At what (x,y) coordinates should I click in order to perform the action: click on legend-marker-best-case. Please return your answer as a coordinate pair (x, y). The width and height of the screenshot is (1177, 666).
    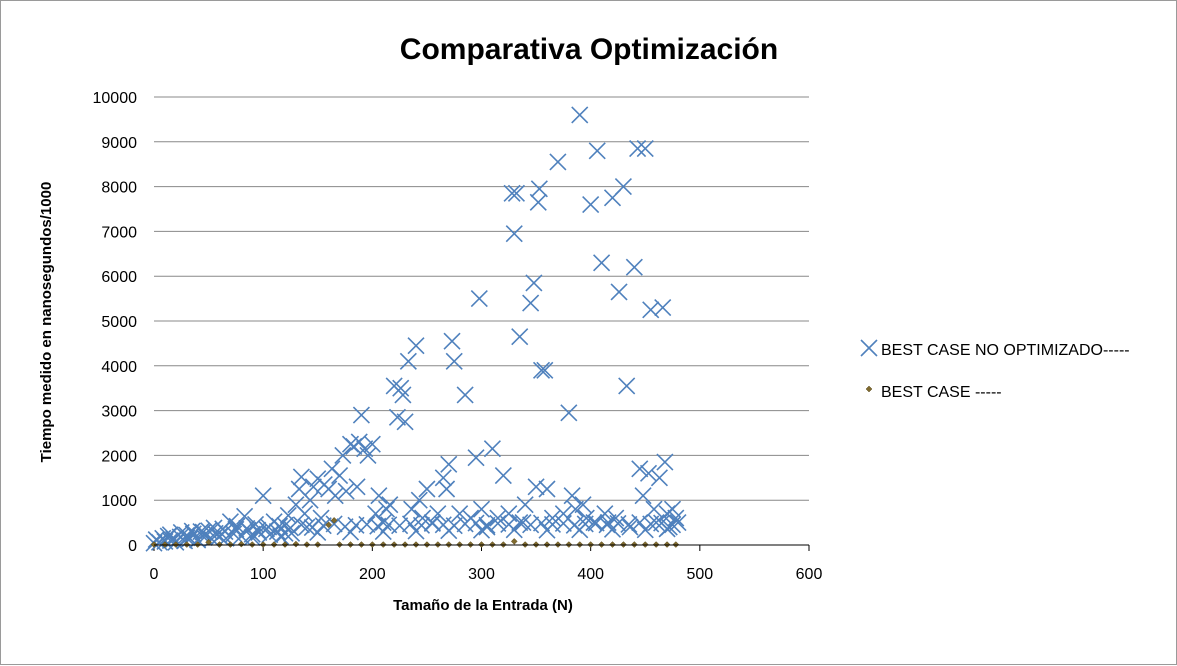
    Looking at the image, I should click on (869, 389).